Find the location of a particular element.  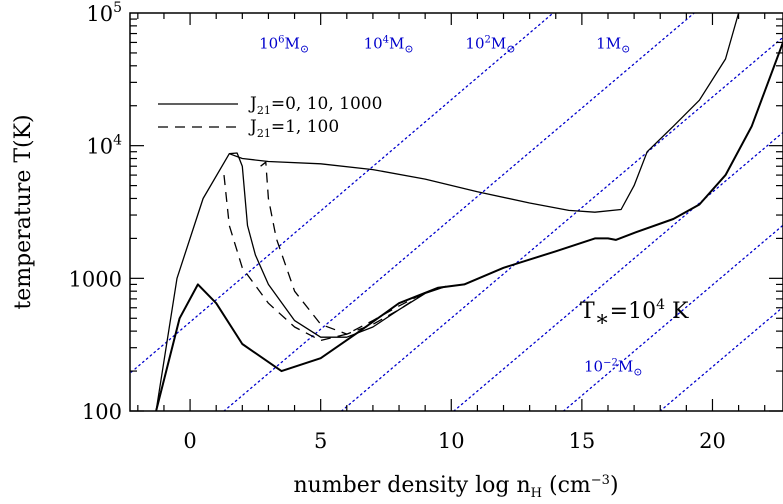

x-tick-label: 10 is located at coordinates (451, 441).